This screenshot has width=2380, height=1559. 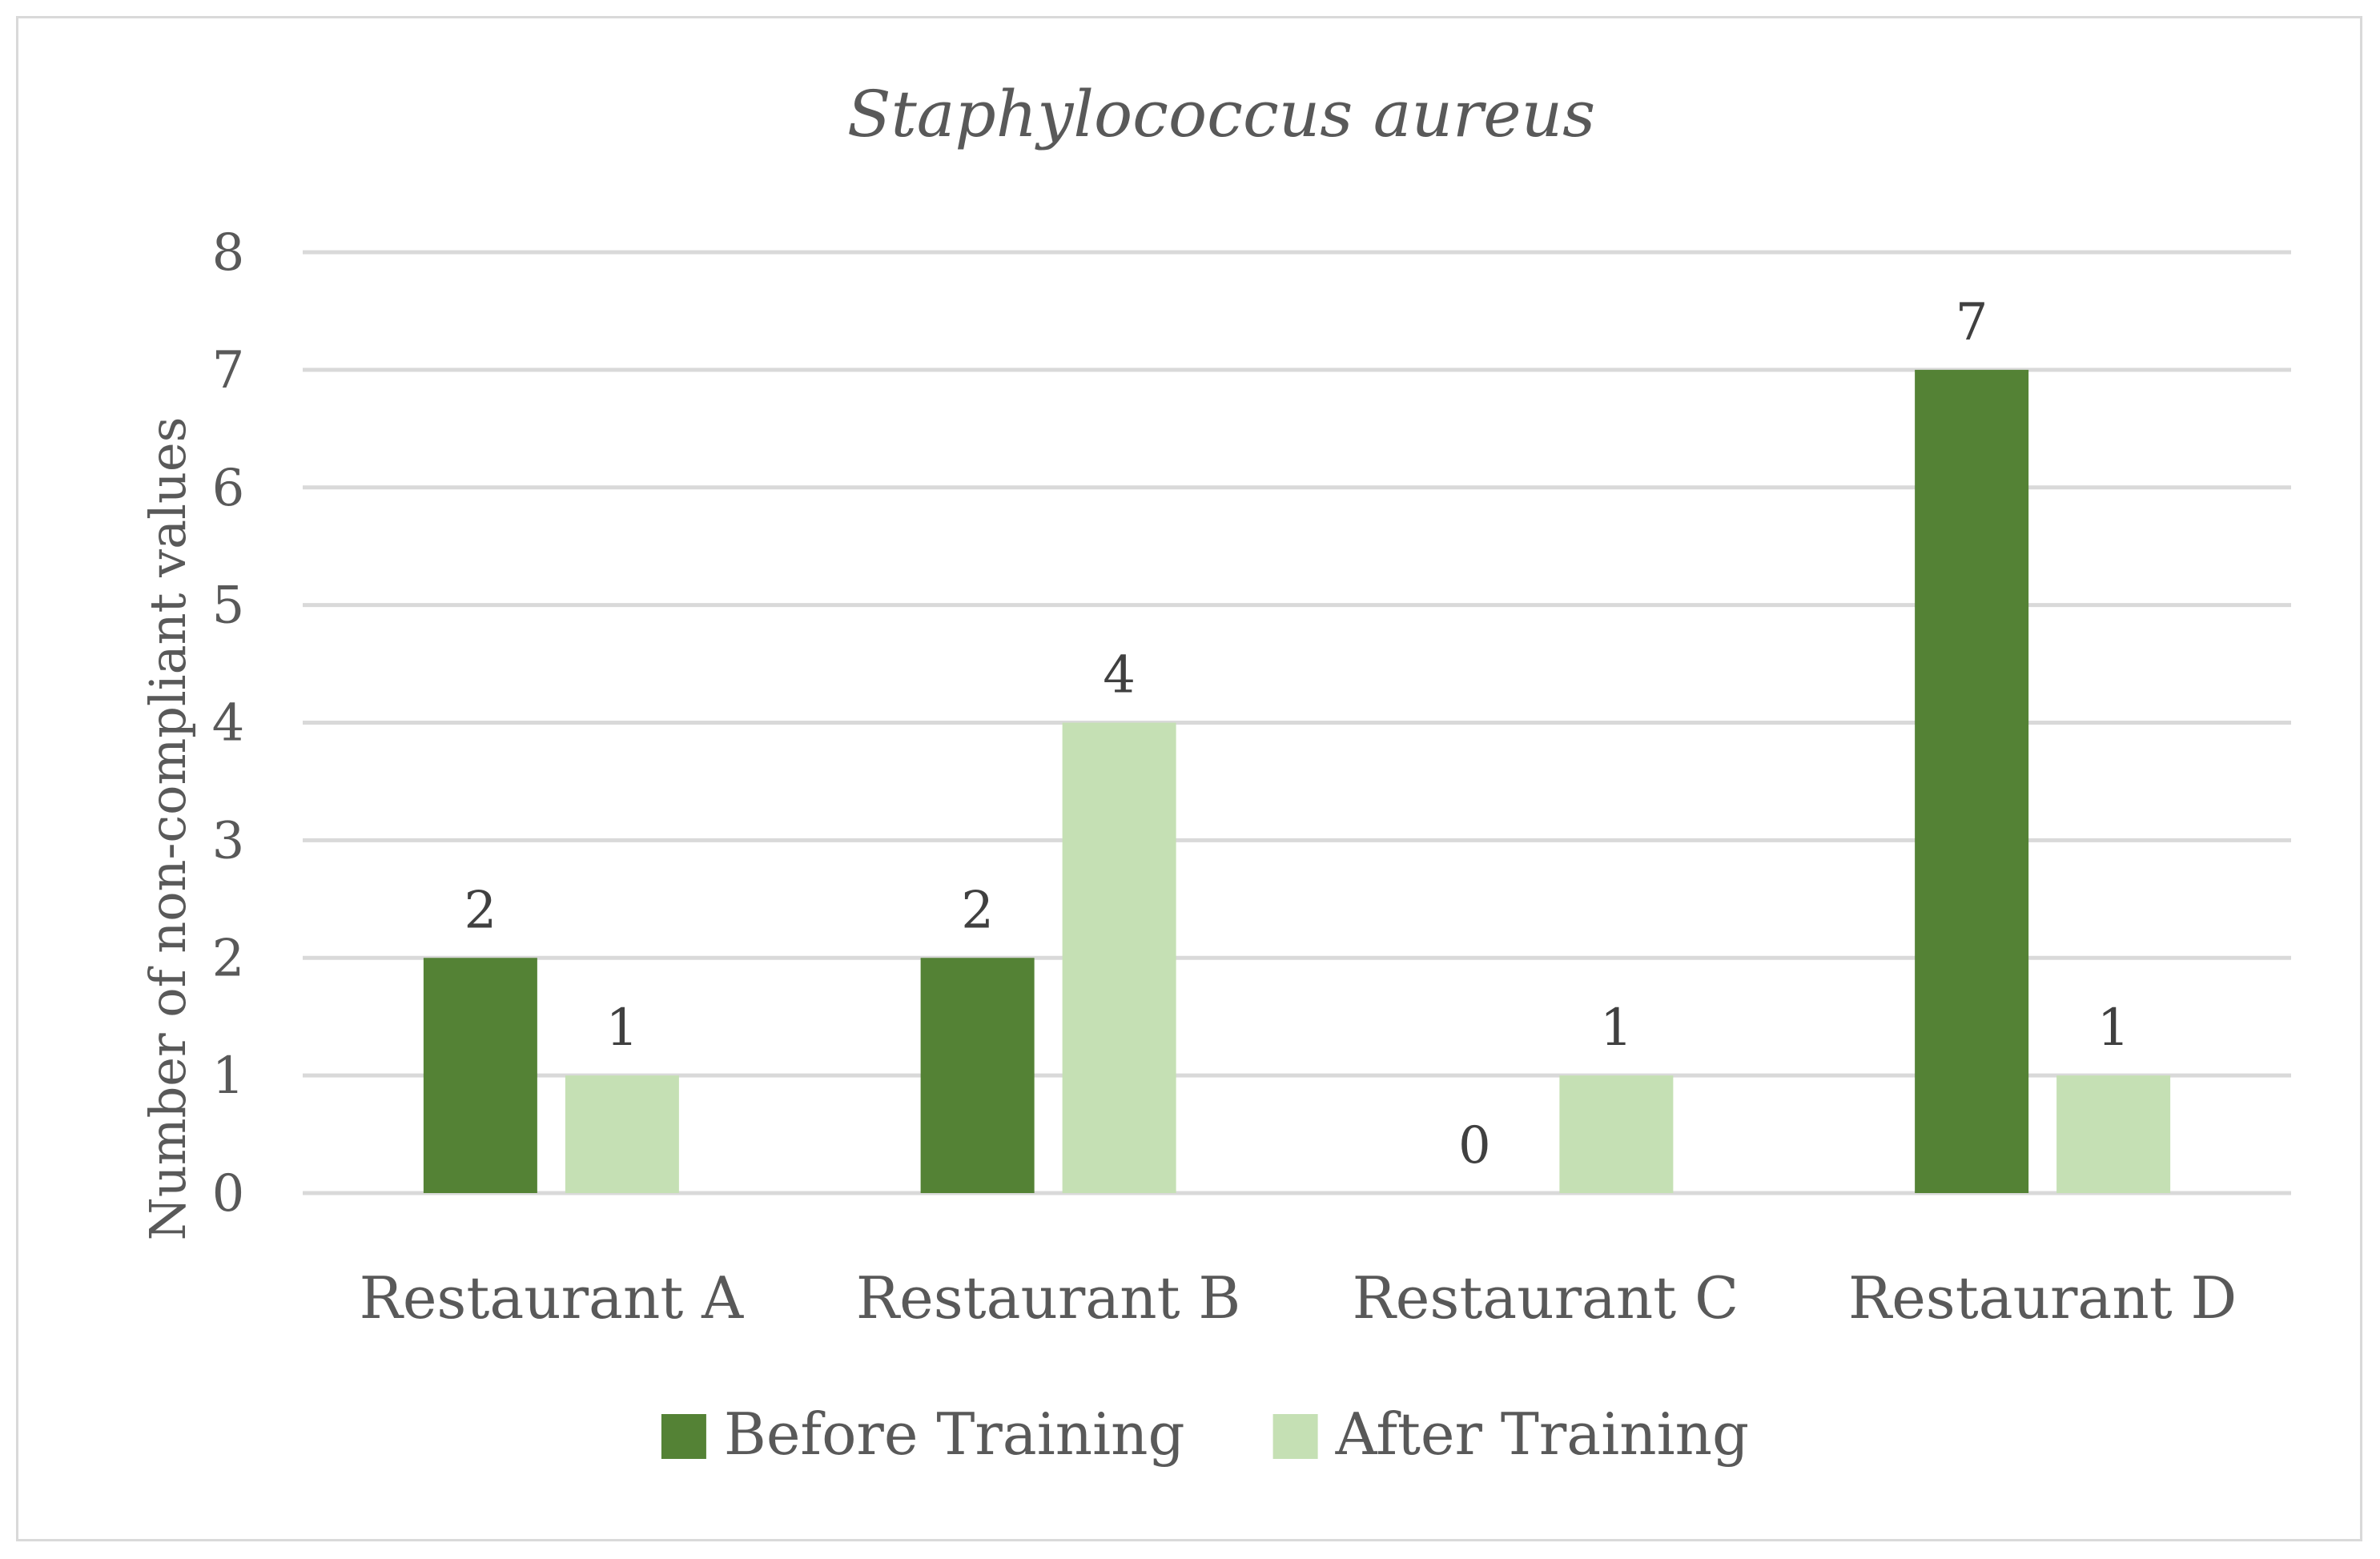 What do you see at coordinates (1474, 1145) in the screenshot?
I see `data-label: 0` at bounding box center [1474, 1145].